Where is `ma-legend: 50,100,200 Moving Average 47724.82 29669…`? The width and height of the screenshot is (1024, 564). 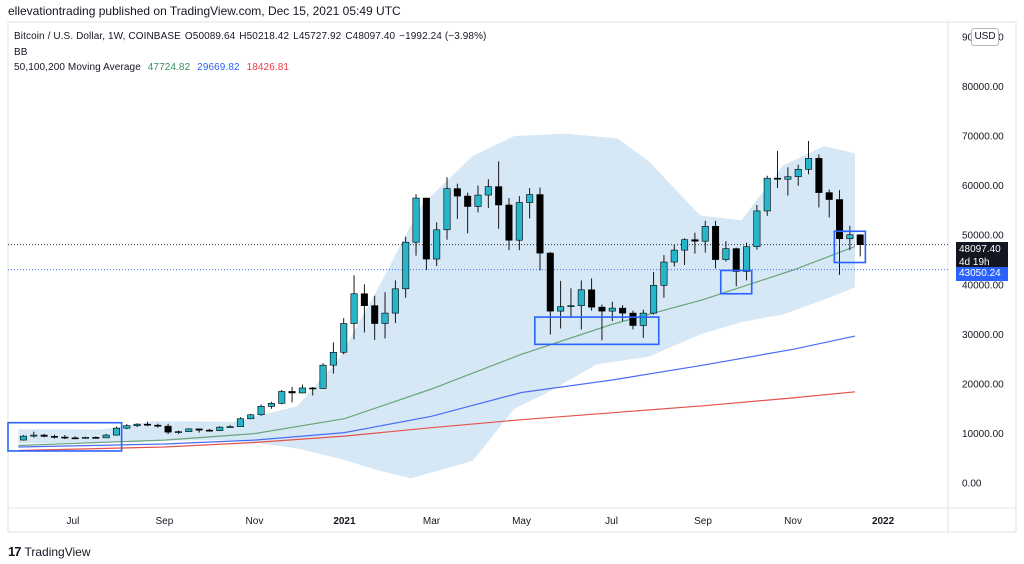 ma-legend: 50,100,200 Moving Average 47724.82 29669… is located at coordinates (153, 67).